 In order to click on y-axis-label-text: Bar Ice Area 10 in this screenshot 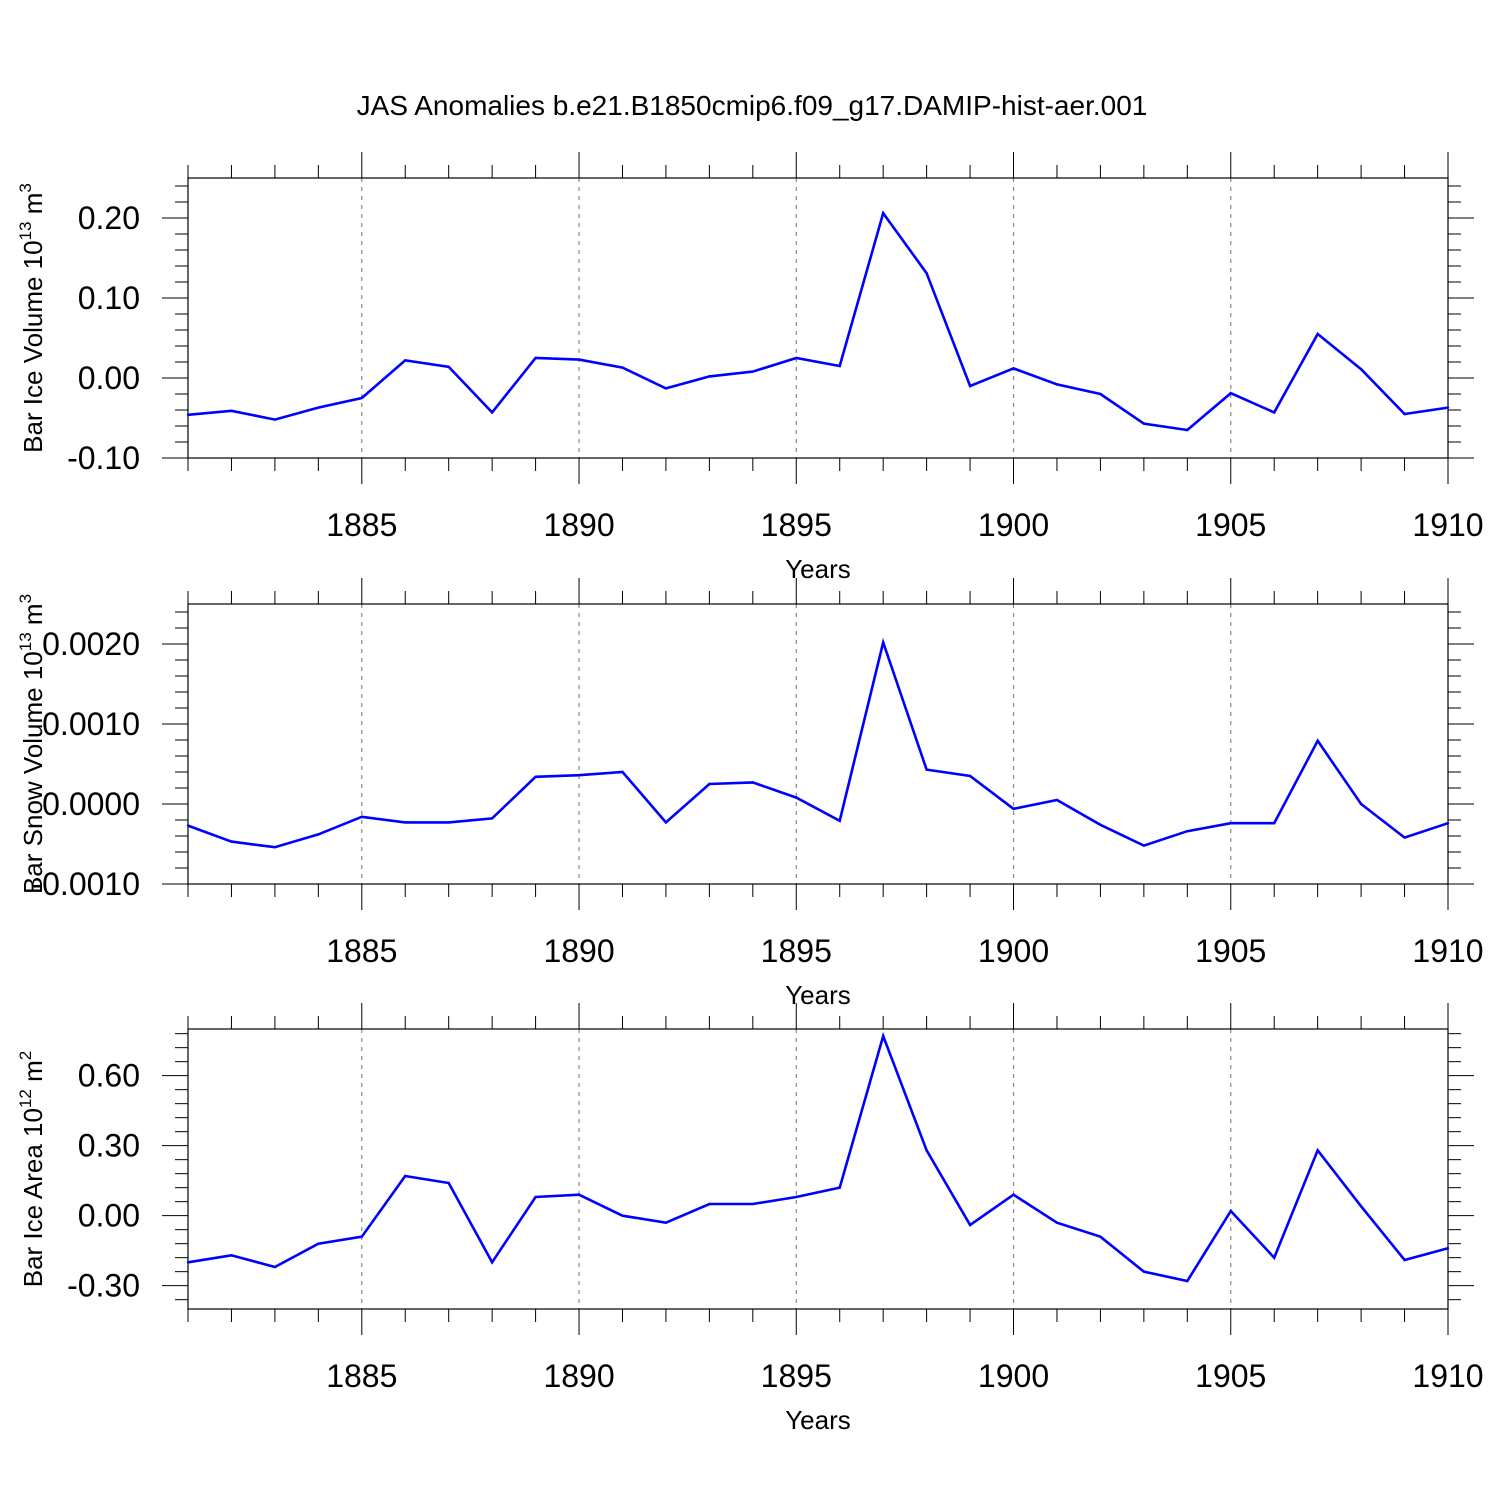, I will do `click(33, 1197)`.